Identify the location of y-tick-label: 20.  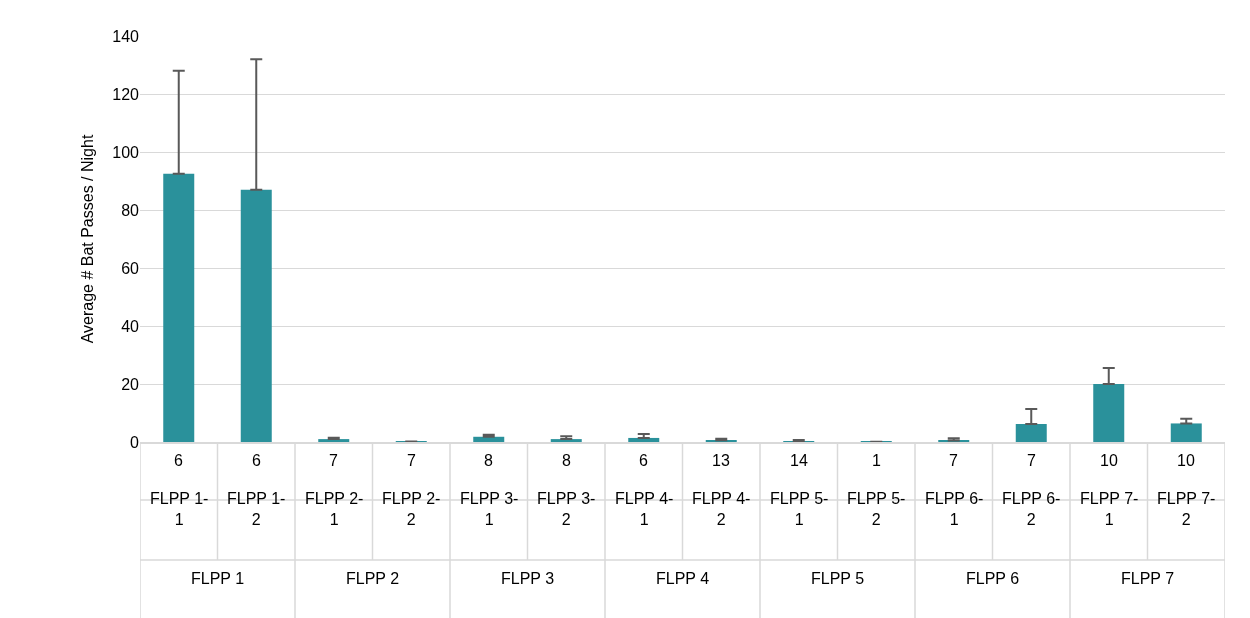
(130, 384).